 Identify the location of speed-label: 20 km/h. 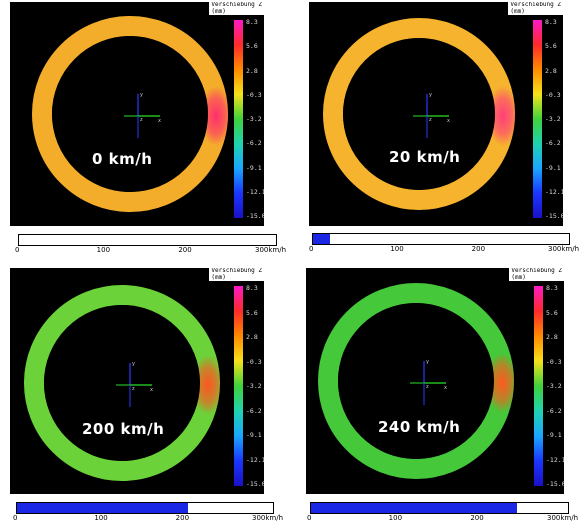
(425, 157).